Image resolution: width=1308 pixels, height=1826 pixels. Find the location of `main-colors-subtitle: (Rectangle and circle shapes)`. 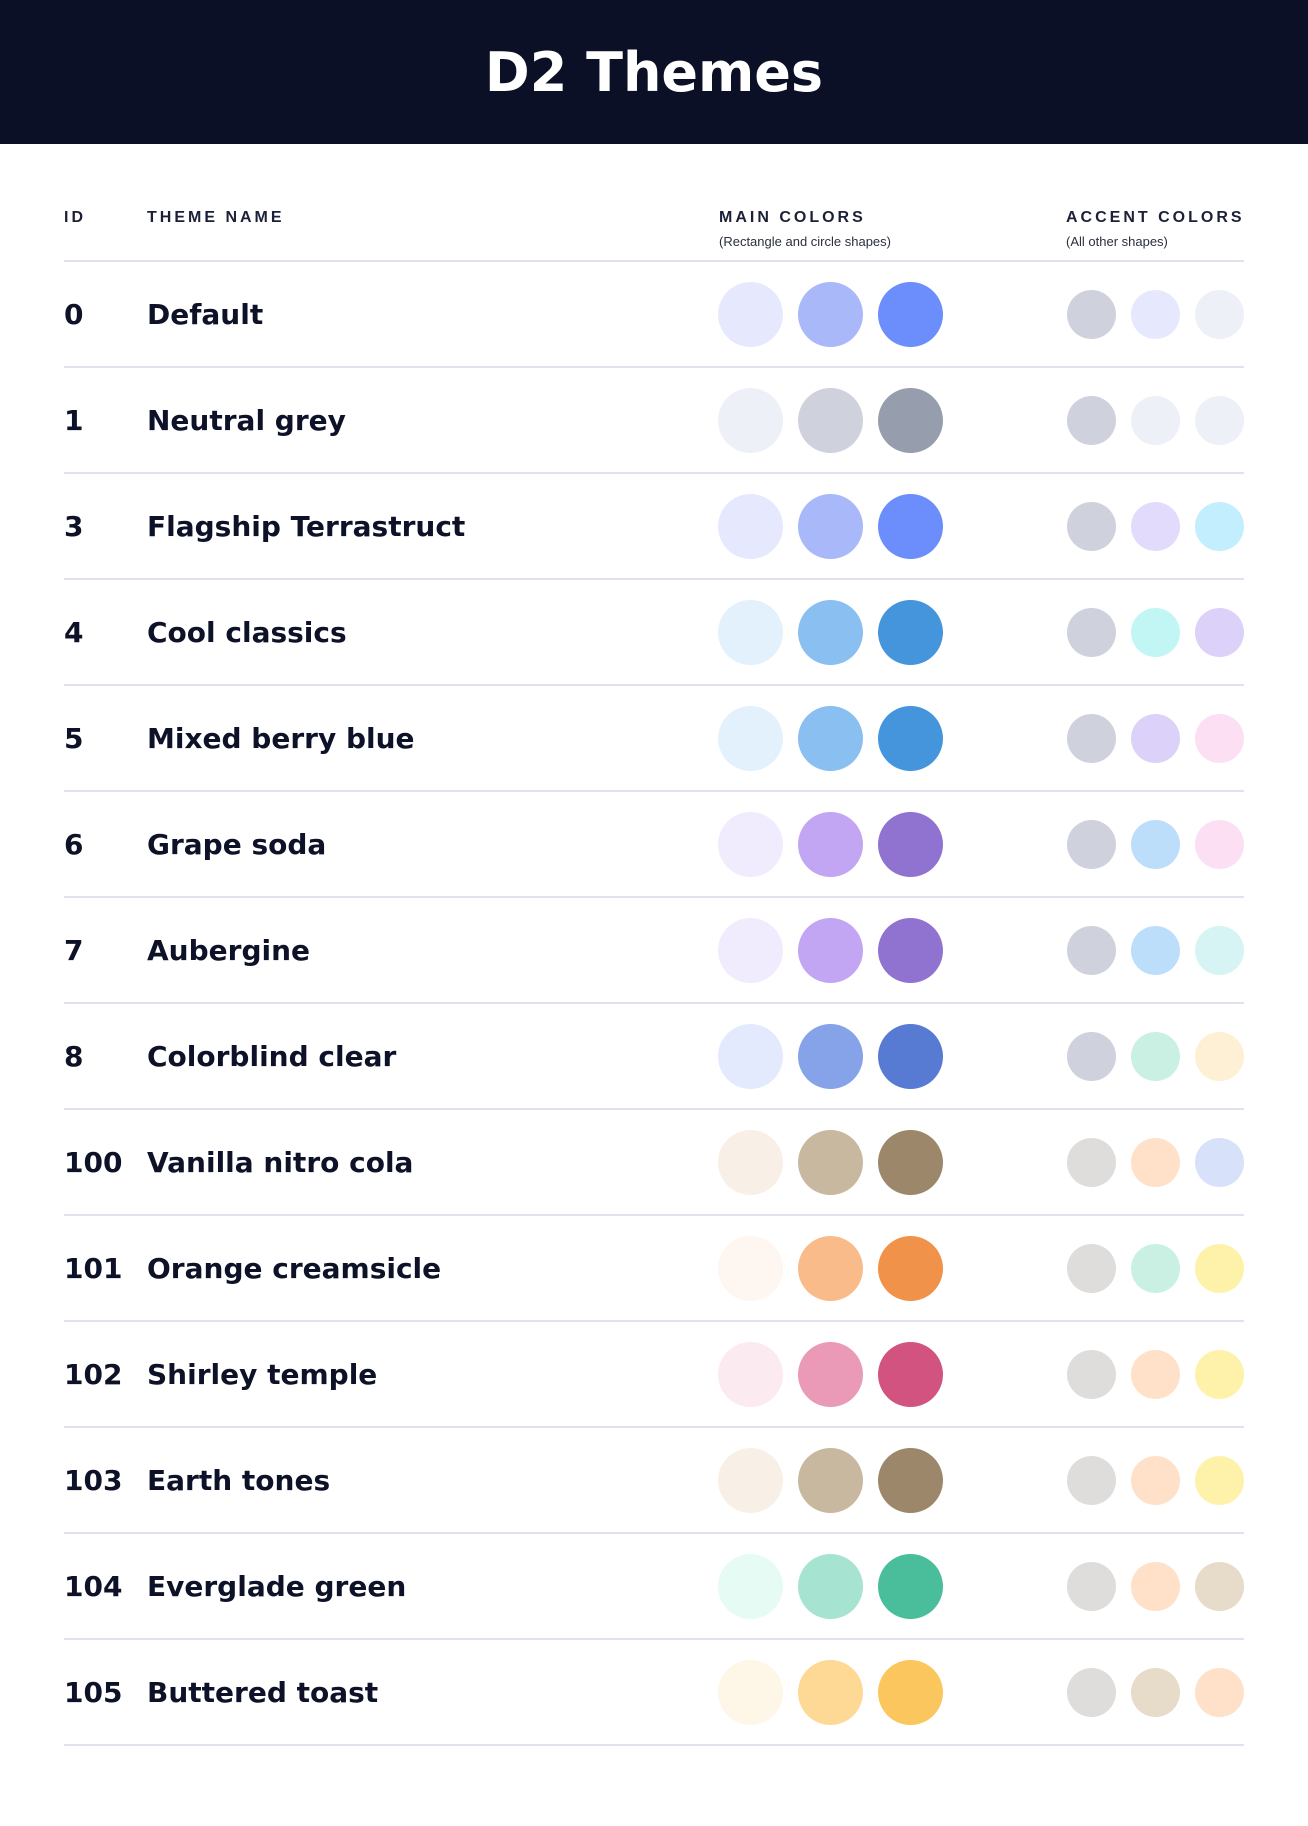

main-colors-subtitle: (Rectangle and circle shapes) is located at coordinates (805, 241).